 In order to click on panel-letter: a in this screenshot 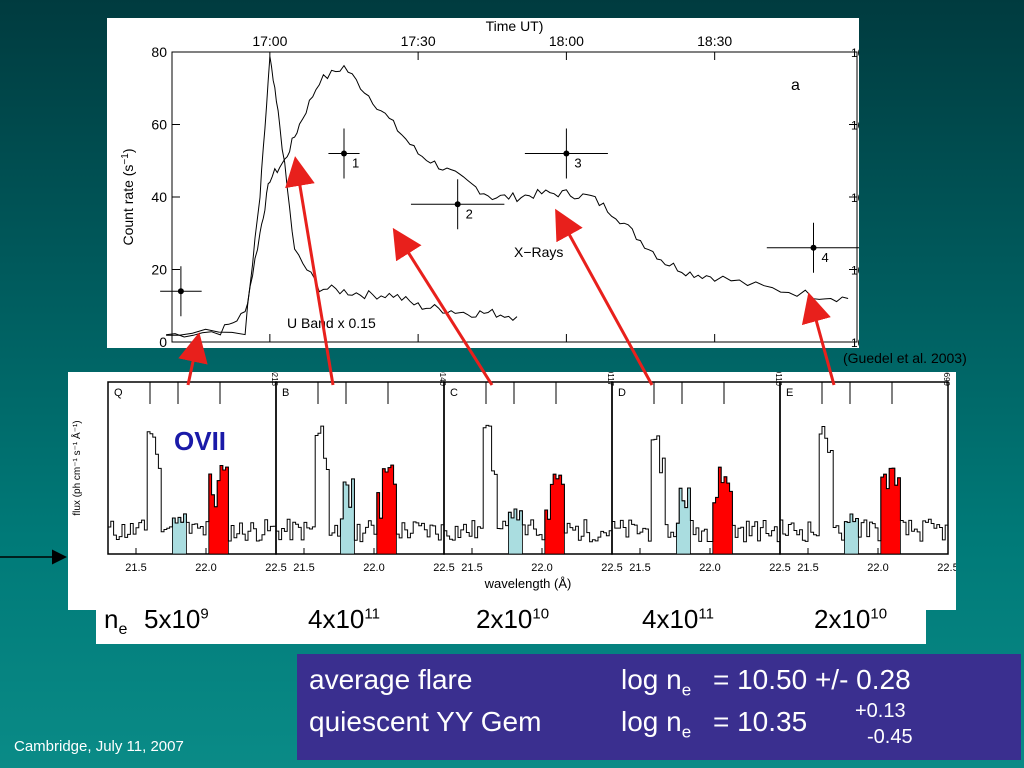, I will do `click(795, 85)`.